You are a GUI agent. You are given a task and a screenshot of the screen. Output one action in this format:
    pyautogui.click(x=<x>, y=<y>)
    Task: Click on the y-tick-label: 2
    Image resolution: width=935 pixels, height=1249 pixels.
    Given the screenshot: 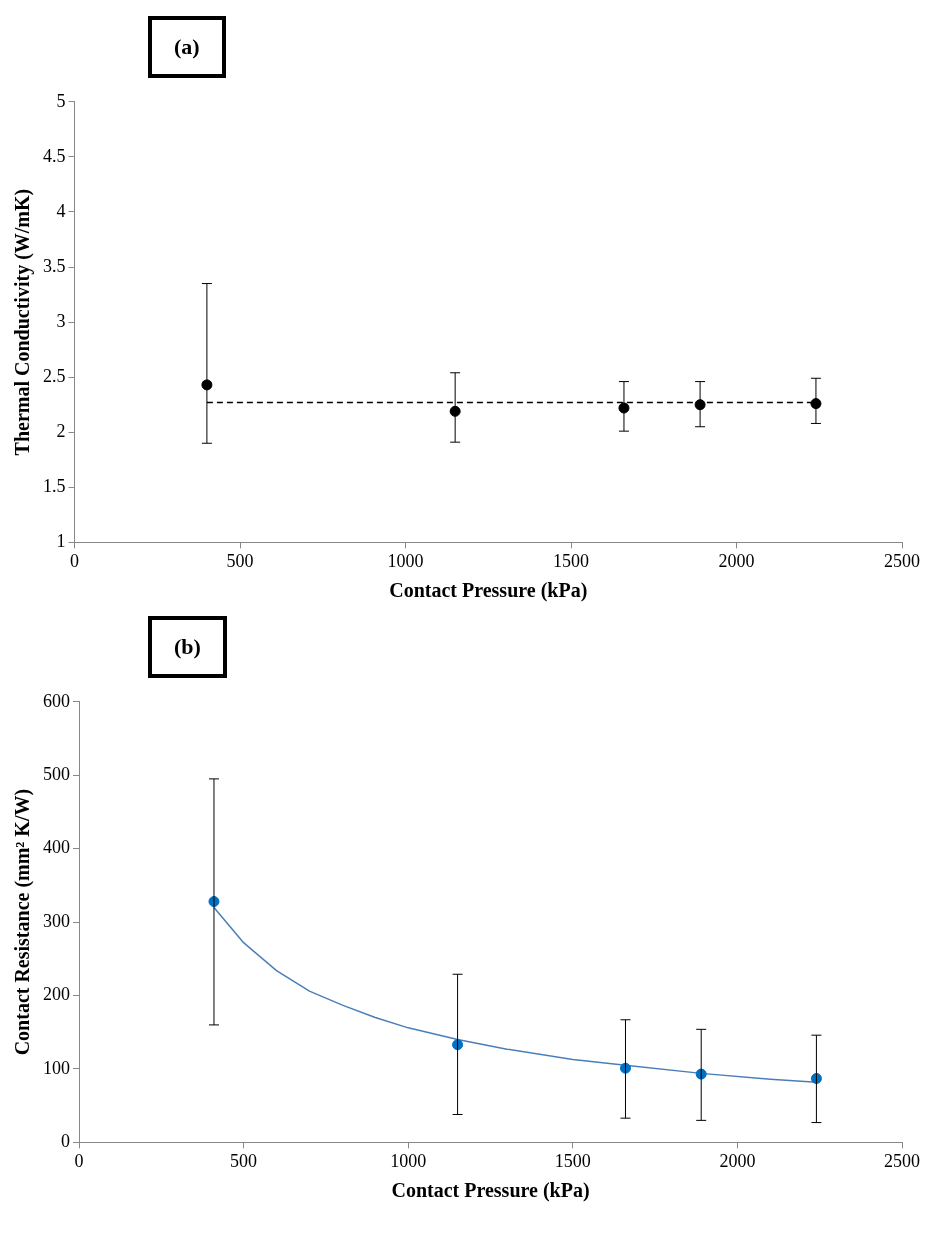 What is the action you would take?
    pyautogui.click(x=61, y=430)
    